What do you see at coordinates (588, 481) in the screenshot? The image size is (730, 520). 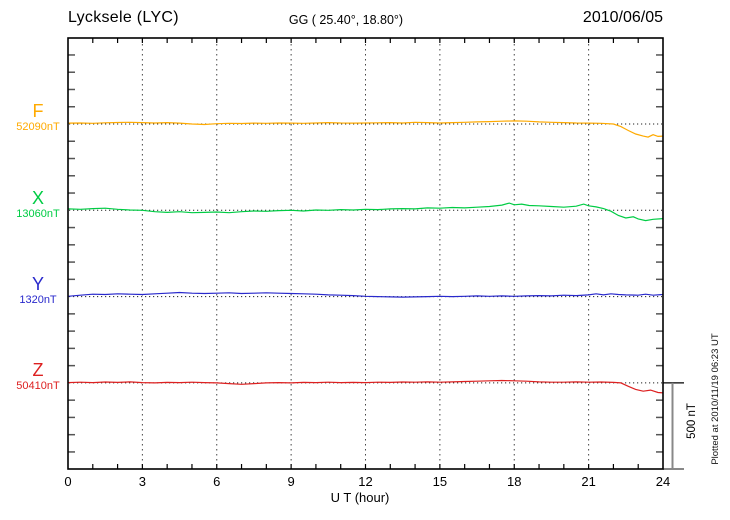 I see `x-tick-label-21: 21` at bounding box center [588, 481].